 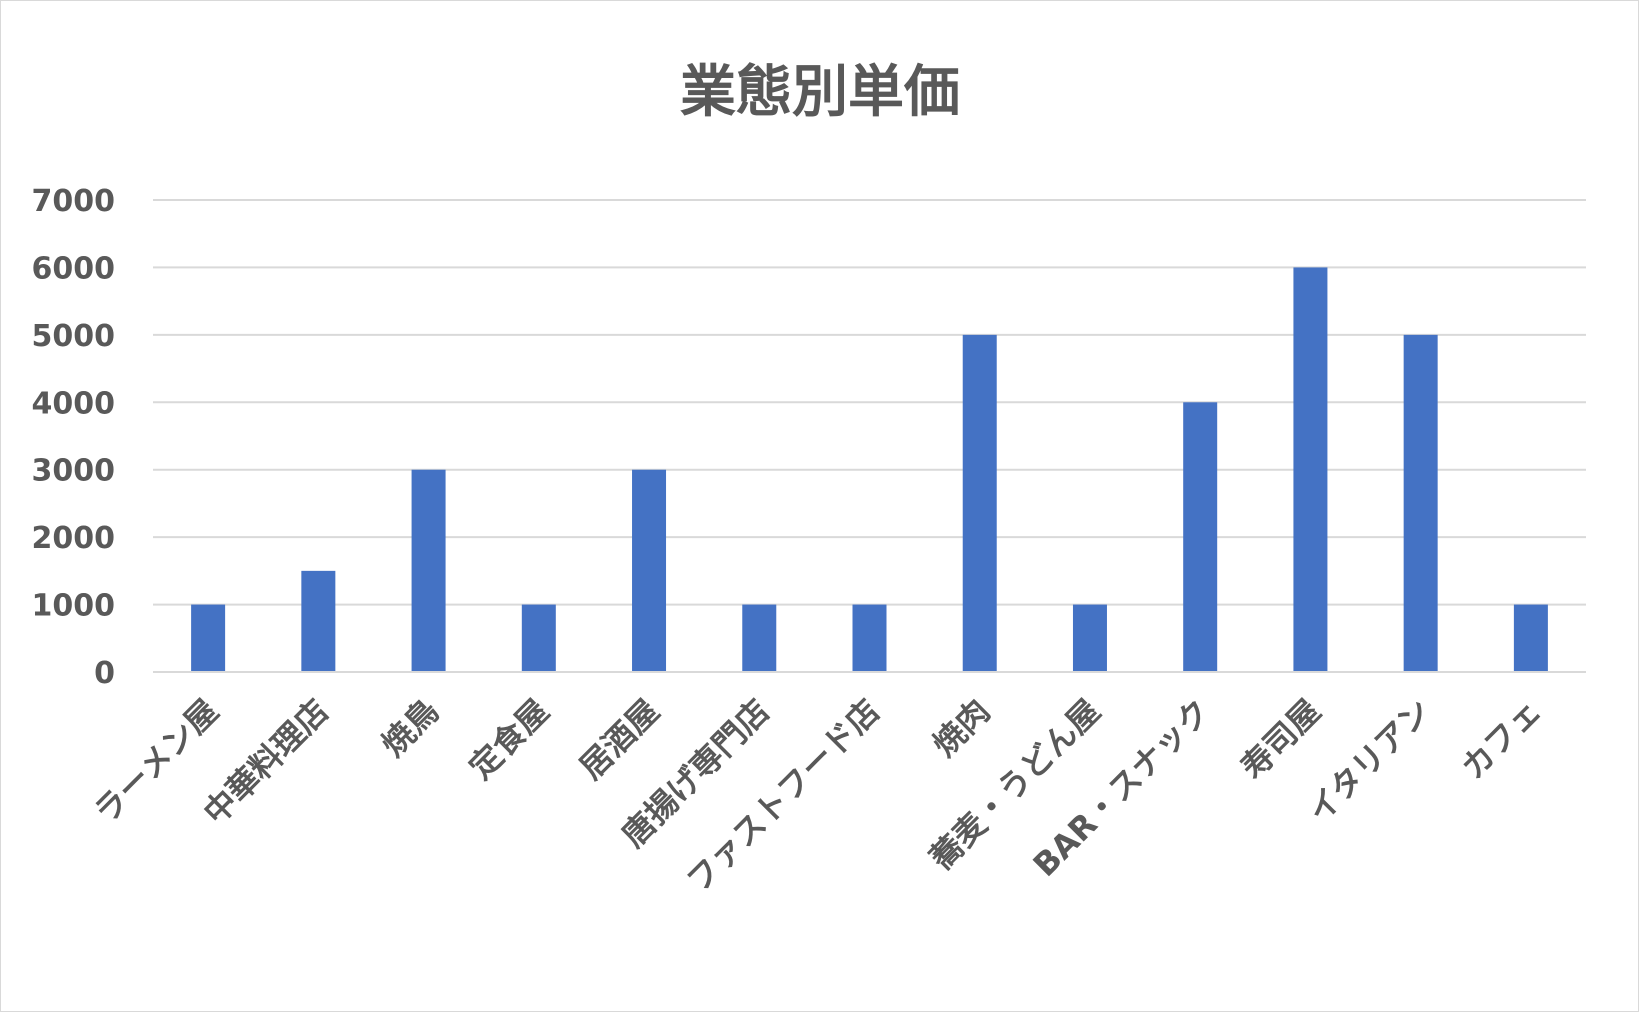 I want to click on y-tick-label: 0, so click(x=104, y=673).